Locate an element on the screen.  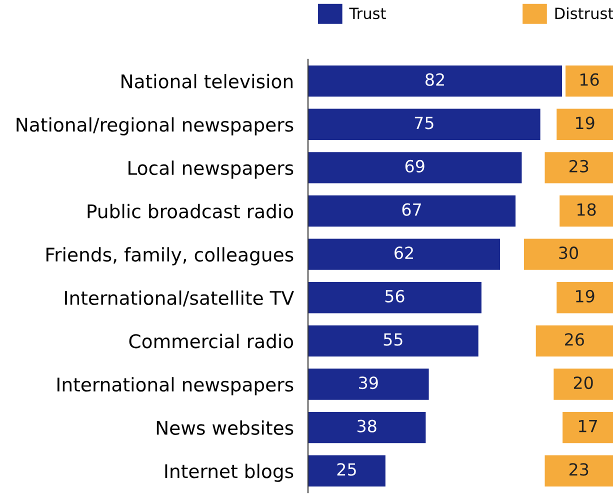
data-label: 67 is located at coordinates (411, 209).